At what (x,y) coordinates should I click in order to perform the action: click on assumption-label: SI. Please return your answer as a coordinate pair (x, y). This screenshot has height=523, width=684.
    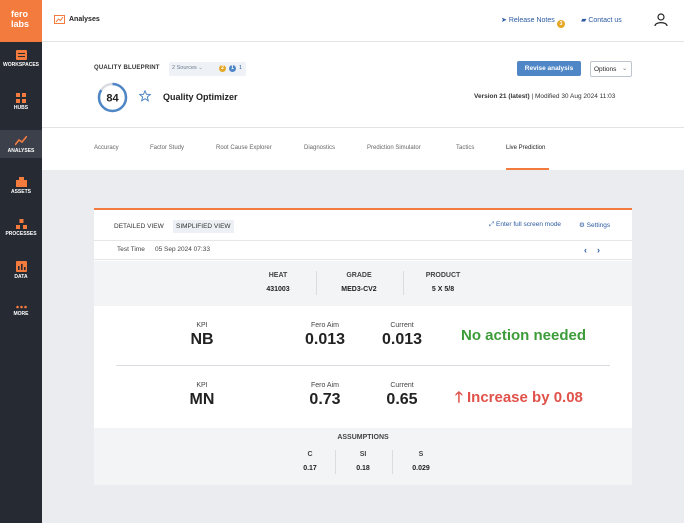
    Looking at the image, I should click on (363, 454).